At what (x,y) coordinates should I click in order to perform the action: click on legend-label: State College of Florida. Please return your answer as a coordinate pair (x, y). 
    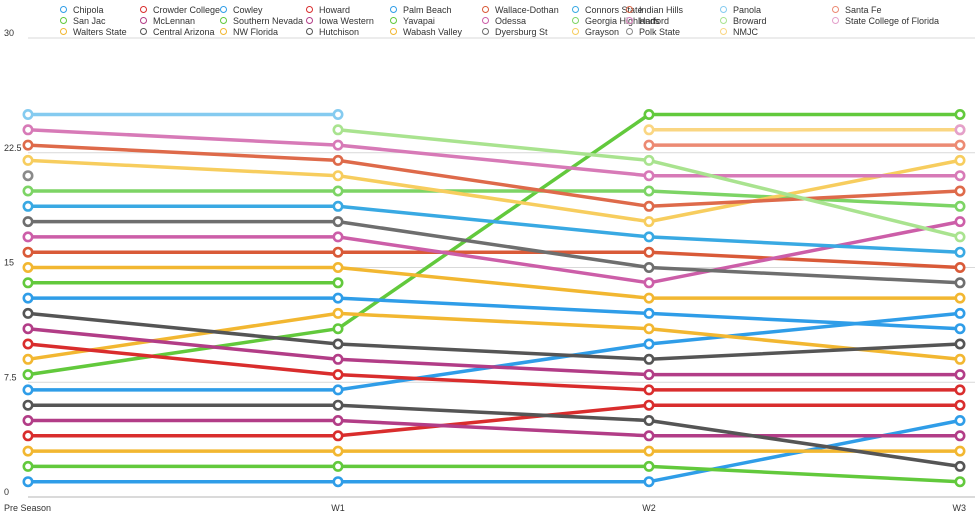
    Looking at the image, I should click on (892, 21).